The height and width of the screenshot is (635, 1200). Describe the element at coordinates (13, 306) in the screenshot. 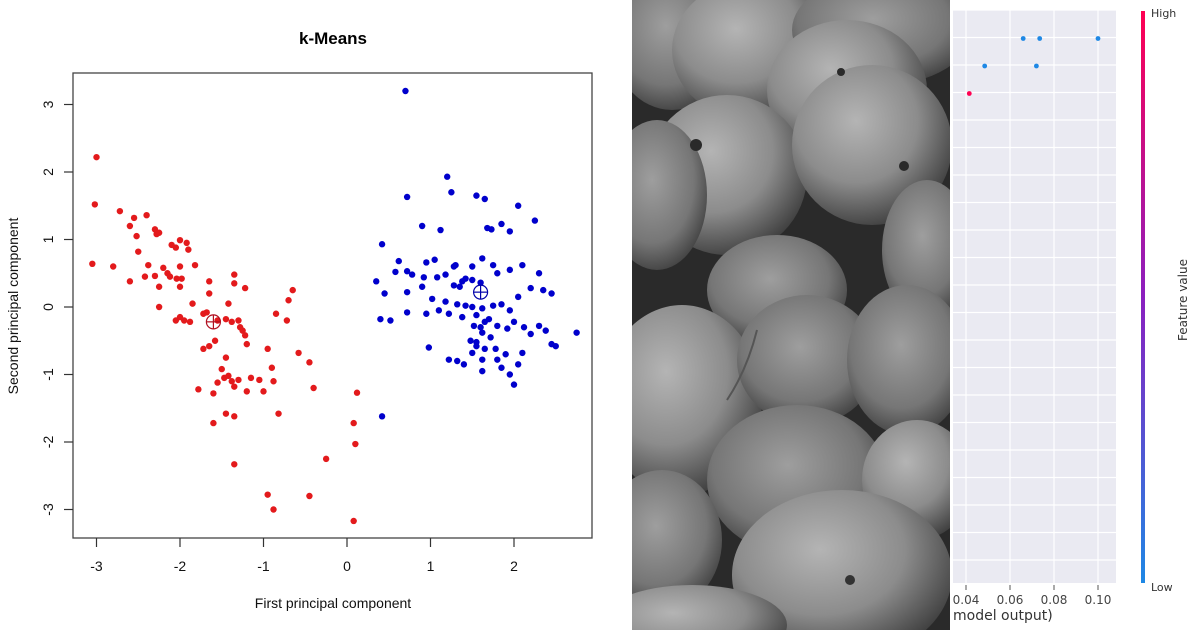

I see `y-axis-label: Second principal component` at that location.